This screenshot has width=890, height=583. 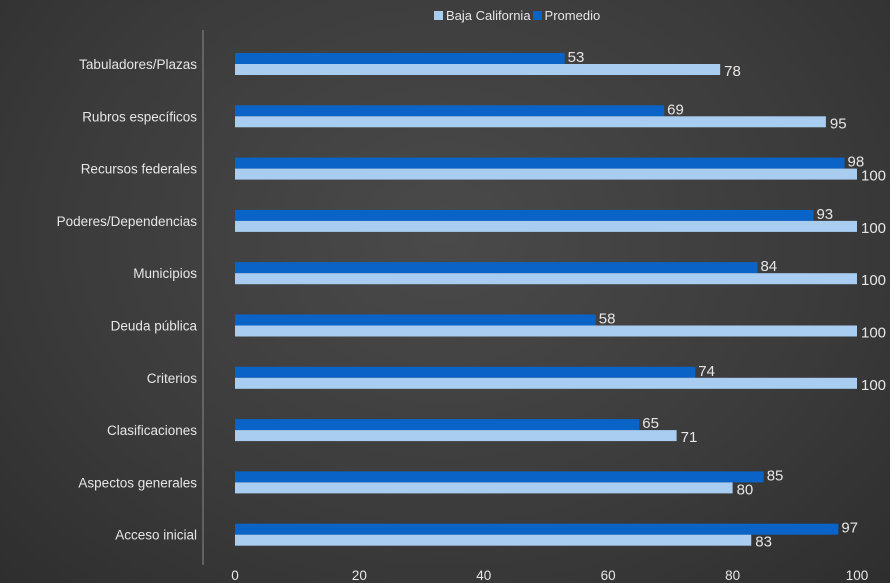 I want to click on category-label-aspectos-generales: Aspectos generales, so click(x=137, y=482).